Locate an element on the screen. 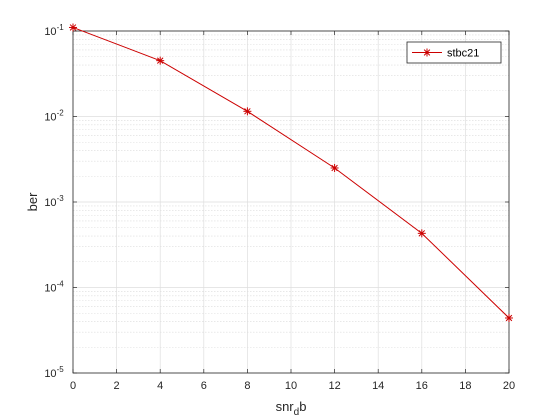 This screenshot has width=560, height=420. x-tick-label: 14 is located at coordinates (378, 386).